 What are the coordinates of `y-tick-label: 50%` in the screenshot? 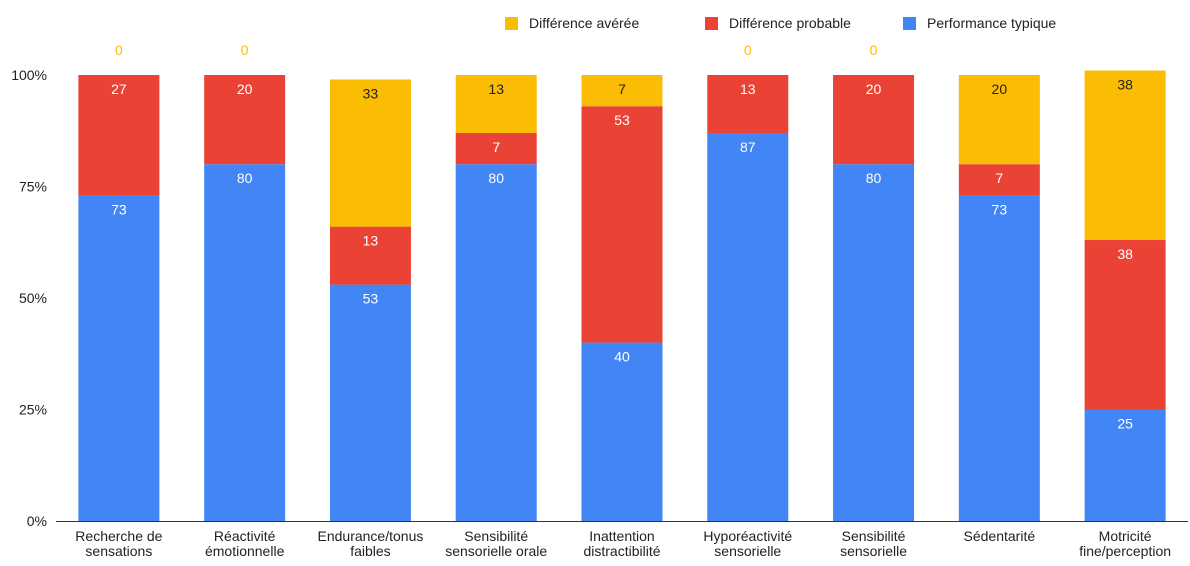 It's located at (33, 298).